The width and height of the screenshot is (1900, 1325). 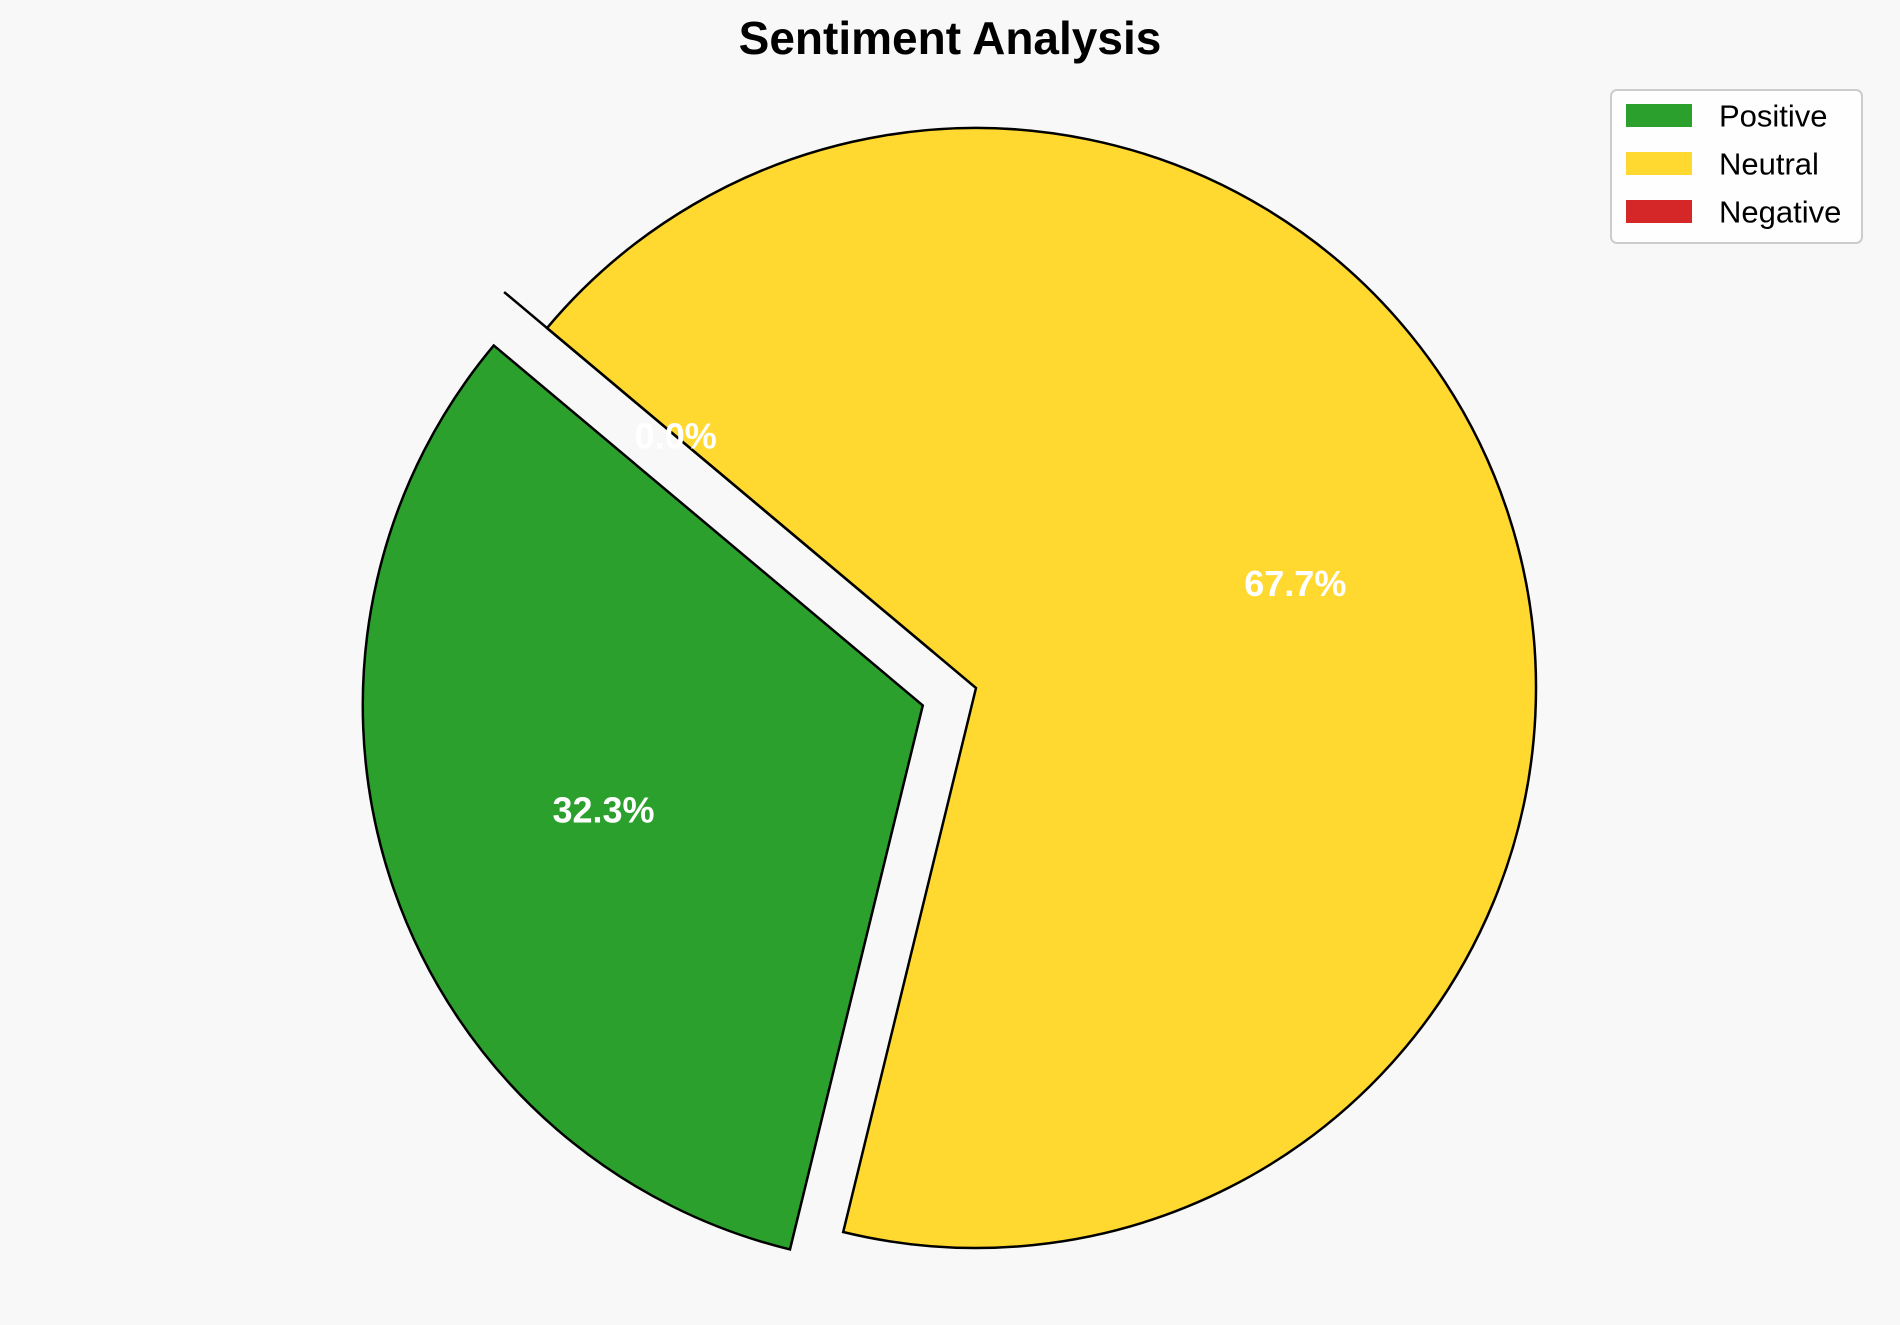 I want to click on legend-label-positive: Positive, so click(x=1773, y=116).